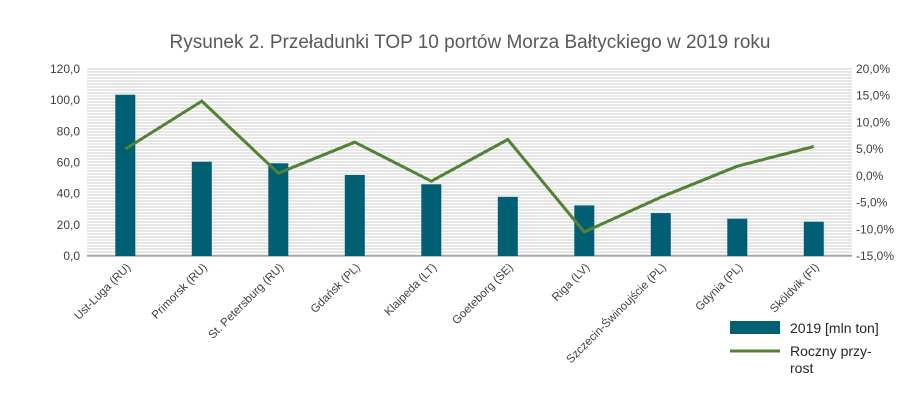 Image resolution: width=915 pixels, height=417 pixels. I want to click on y-left-tick-label: 0,0, so click(71, 256).